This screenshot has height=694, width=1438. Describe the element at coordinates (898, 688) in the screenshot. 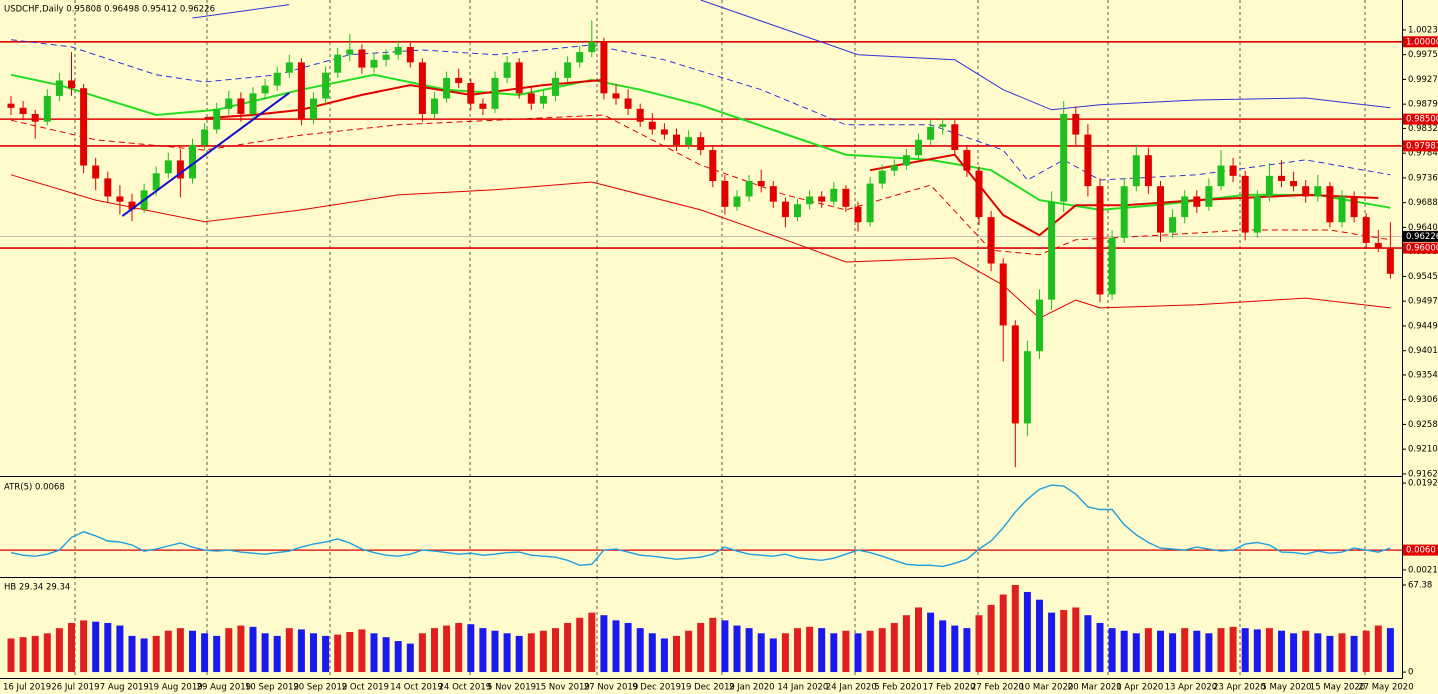

I see `x-tick-label: 5 Feb 2020` at that location.